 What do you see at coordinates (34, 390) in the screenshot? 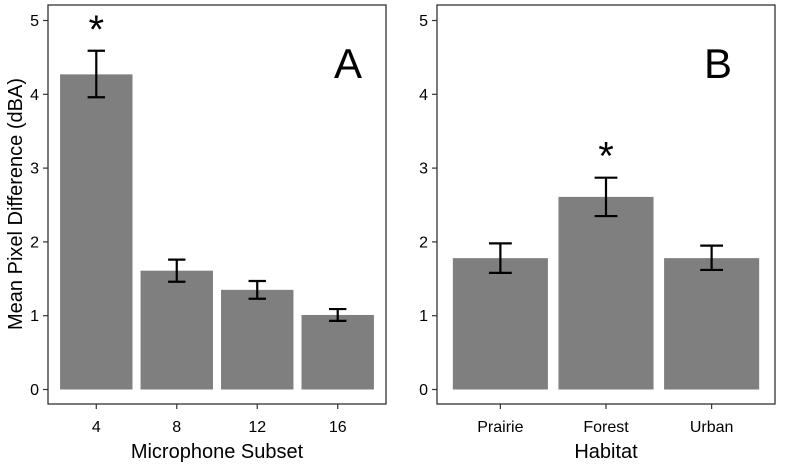
I see `panel-a-ytick-label: 0` at bounding box center [34, 390].